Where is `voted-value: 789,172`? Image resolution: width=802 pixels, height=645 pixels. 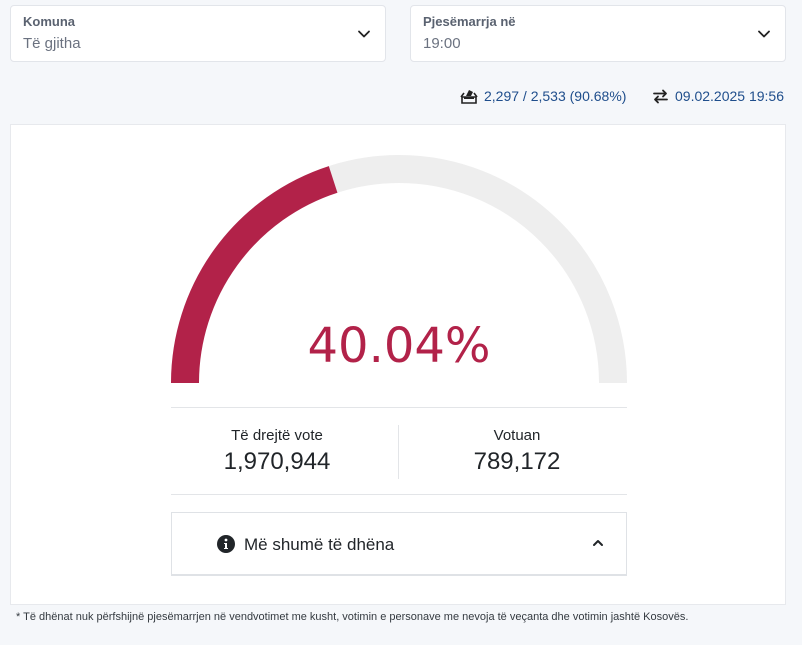
voted-value: 789,172 is located at coordinates (517, 461).